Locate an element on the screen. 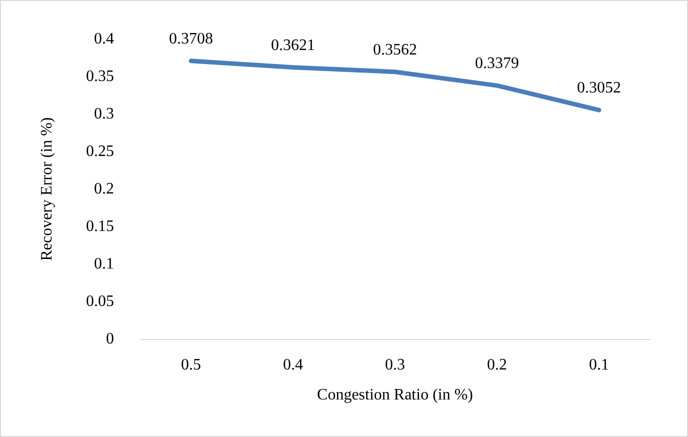 The height and width of the screenshot is (437, 688). y-tick-label: 0.4 is located at coordinates (104, 39).